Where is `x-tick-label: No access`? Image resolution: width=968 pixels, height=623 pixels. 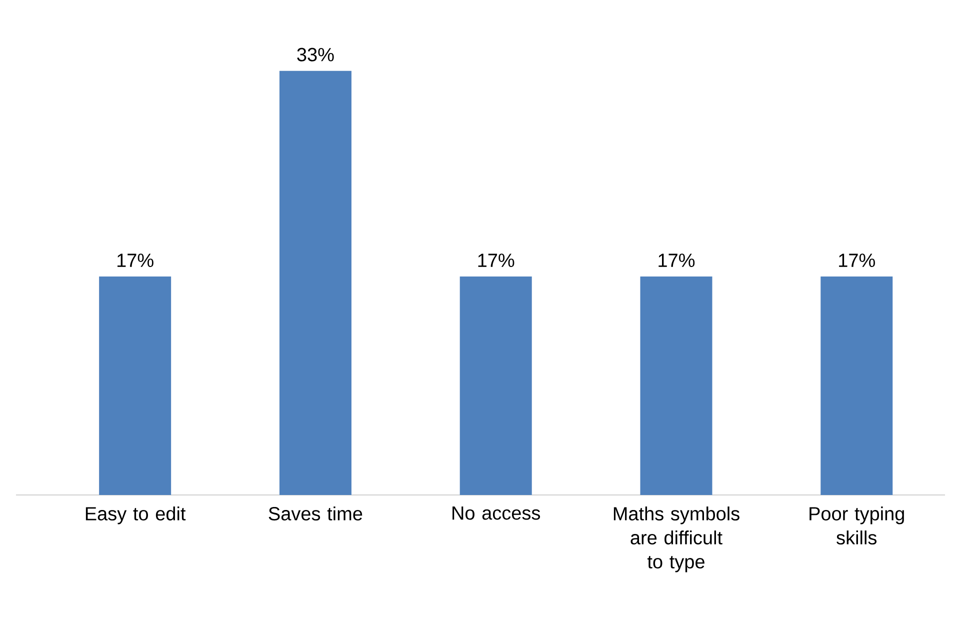
x-tick-label: No access is located at coordinates (496, 513).